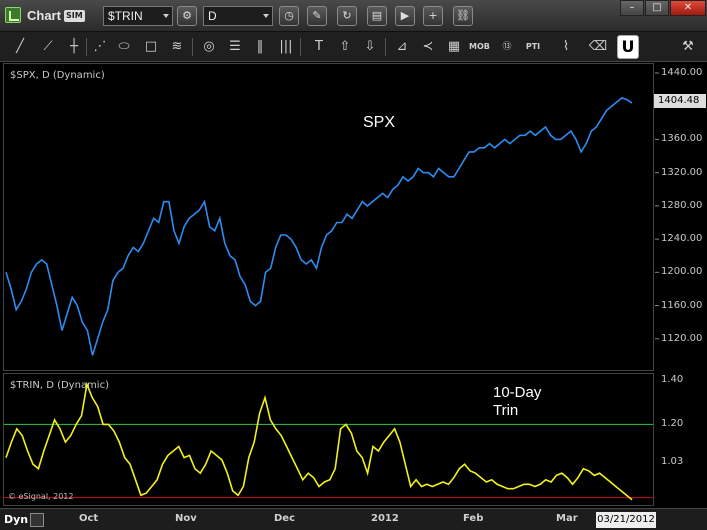 This screenshot has width=707, height=530. What do you see at coordinates (260, 46) in the screenshot?
I see `vertical-lines-icon: ‖` at bounding box center [260, 46].